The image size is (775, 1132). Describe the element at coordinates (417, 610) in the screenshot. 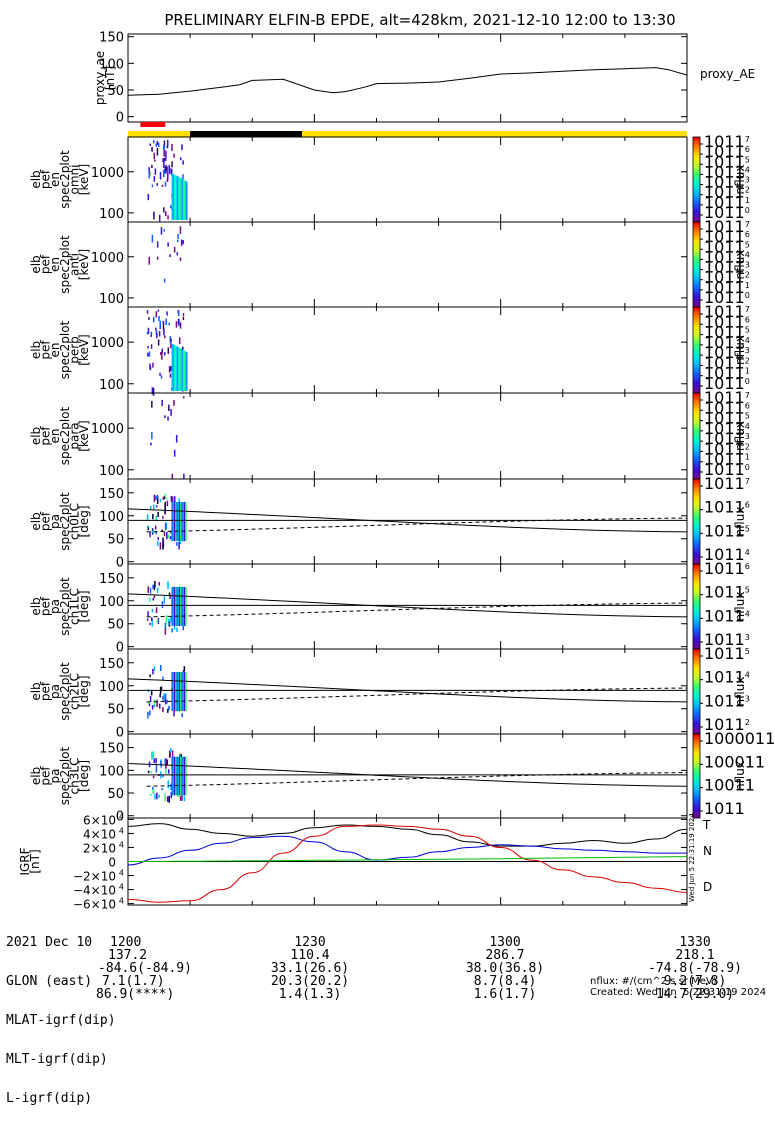

I see `elb_pef_pa_spec2plot_ch1LC-antilosscone-line` at that location.